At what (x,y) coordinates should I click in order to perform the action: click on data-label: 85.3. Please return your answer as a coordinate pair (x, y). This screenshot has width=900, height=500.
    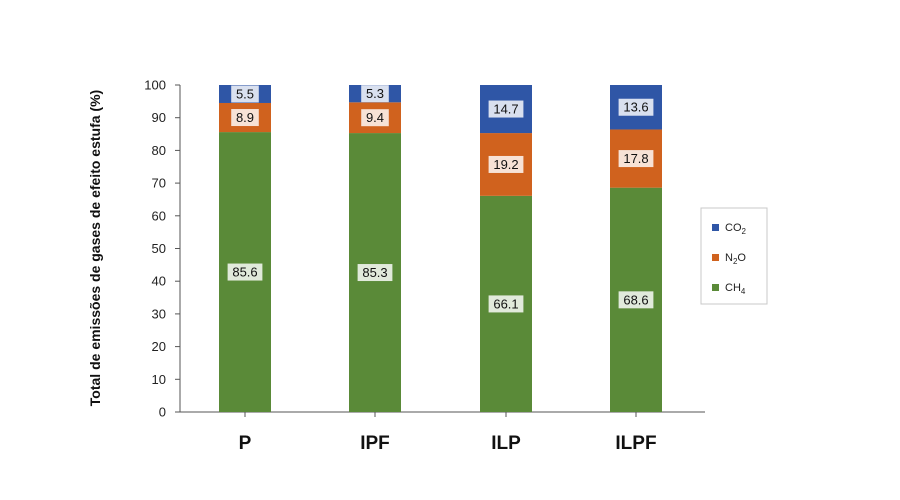
    Looking at the image, I should click on (374, 272).